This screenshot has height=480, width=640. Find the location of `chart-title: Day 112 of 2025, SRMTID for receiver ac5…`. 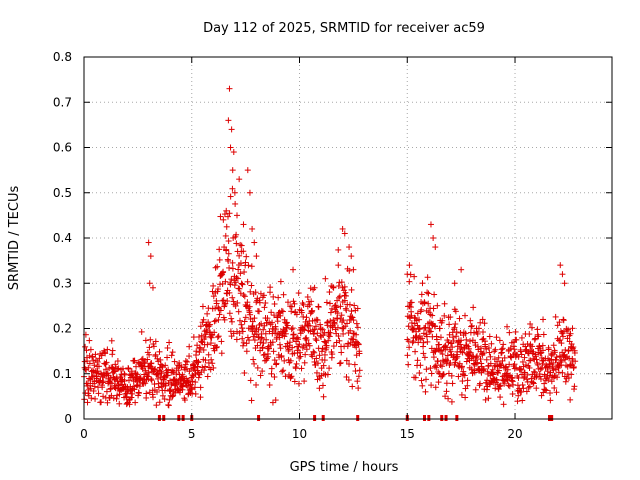

chart-title: Day 112 of 2025, SRMTID for receiver ac5… is located at coordinates (344, 28).